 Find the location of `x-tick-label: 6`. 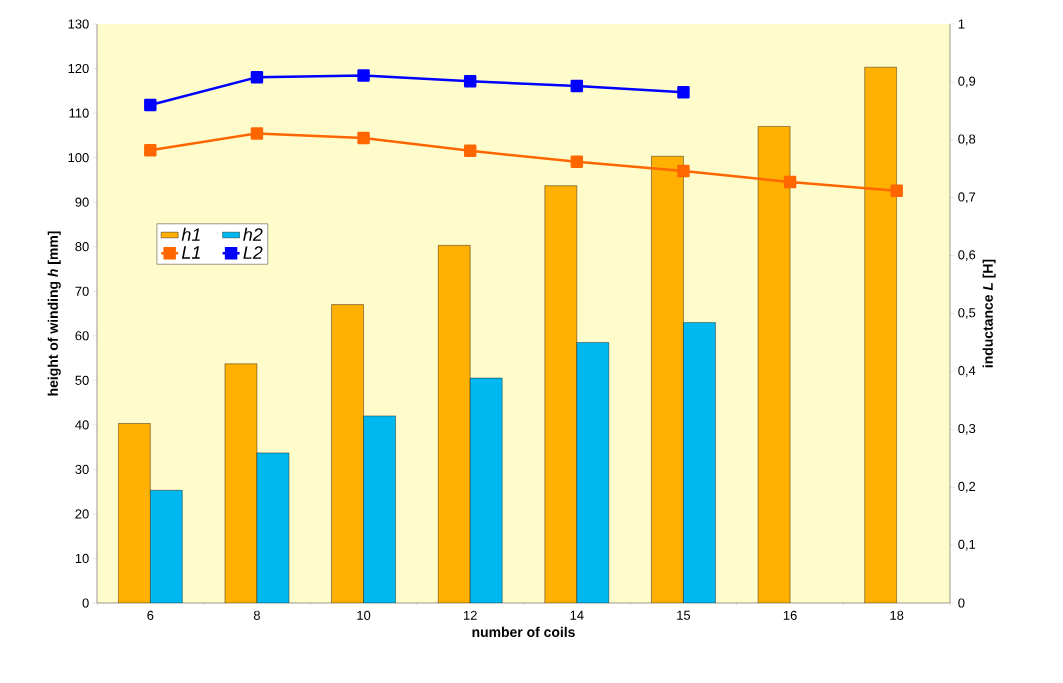

x-tick-label: 6 is located at coordinates (150, 615).